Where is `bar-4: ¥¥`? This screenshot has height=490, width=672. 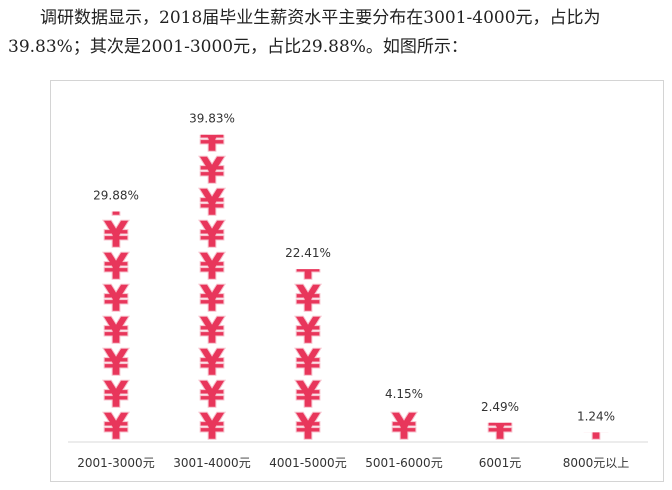 bar-4: ¥¥ is located at coordinates (403, 411).